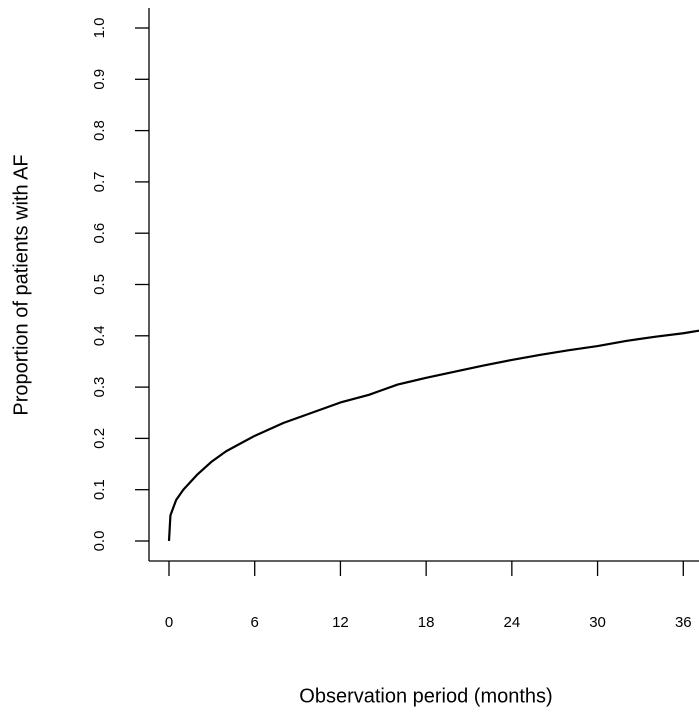 This screenshot has height=718, width=699. Describe the element at coordinates (255, 622) in the screenshot. I see `x-tick-label: 6` at that location.